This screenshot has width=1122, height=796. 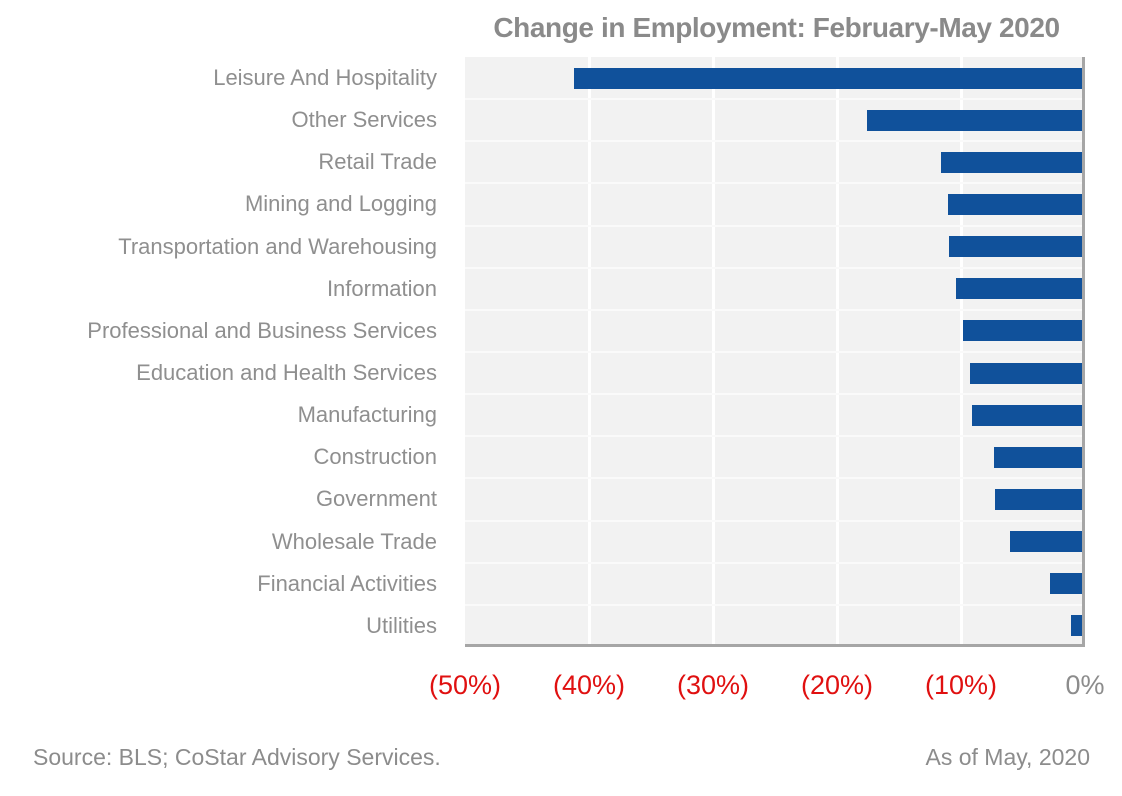 What do you see at coordinates (367, 415) in the screenshot?
I see `category-label: Manufacturing` at bounding box center [367, 415].